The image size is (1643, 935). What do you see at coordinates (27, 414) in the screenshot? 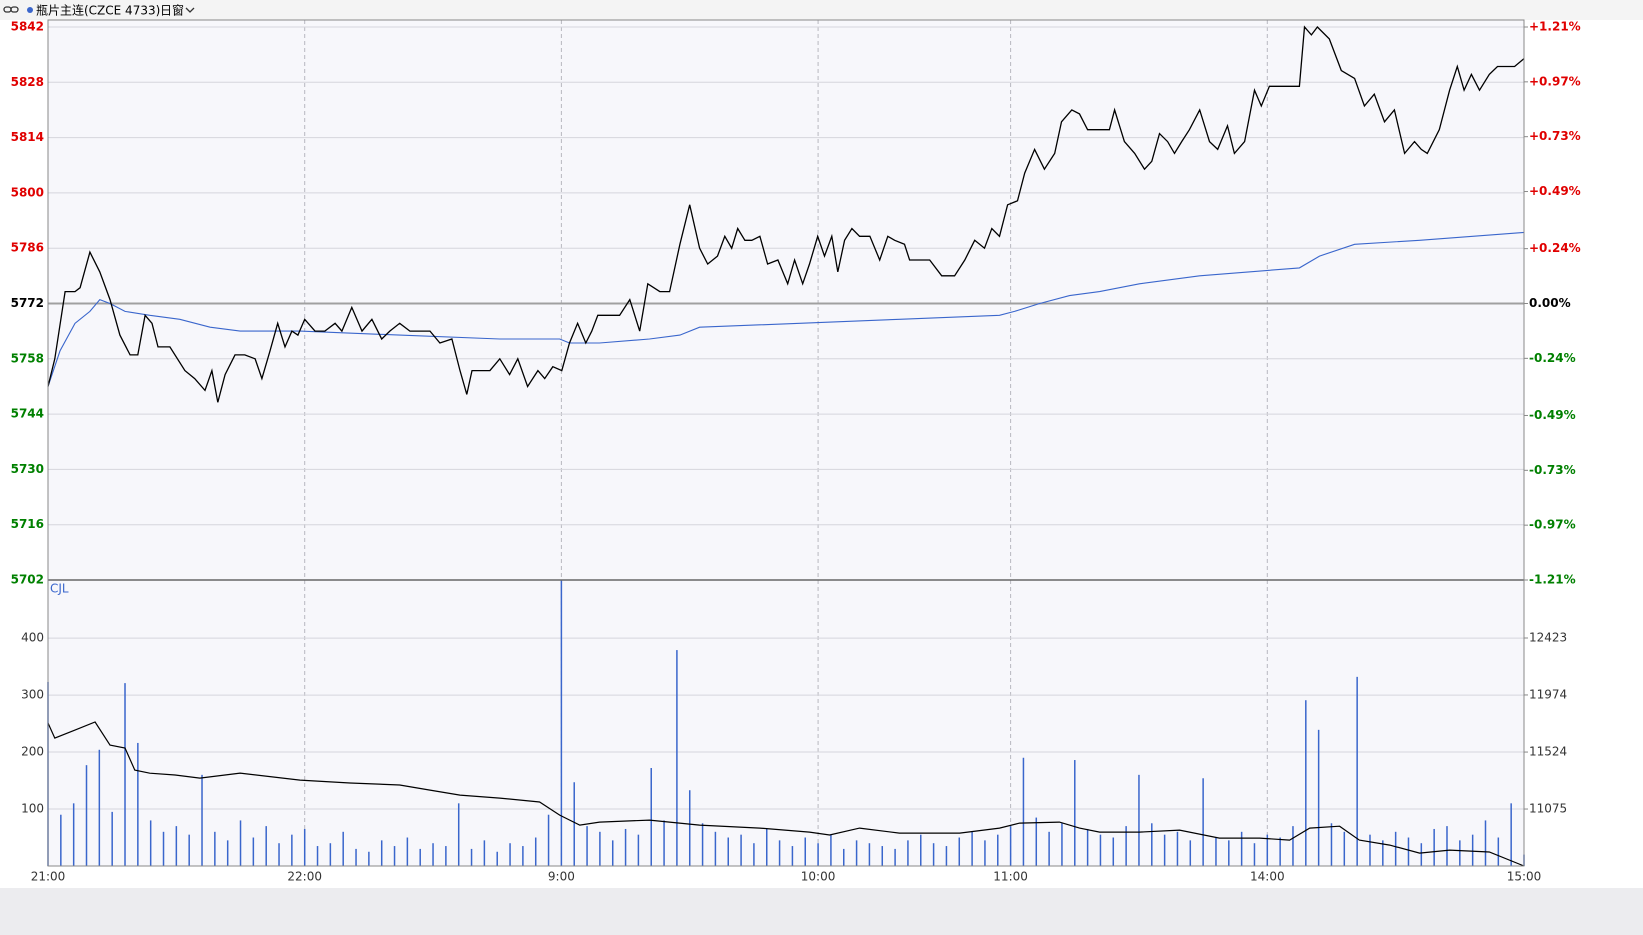
I see `y-tick-label: 5744` at bounding box center [27, 414].